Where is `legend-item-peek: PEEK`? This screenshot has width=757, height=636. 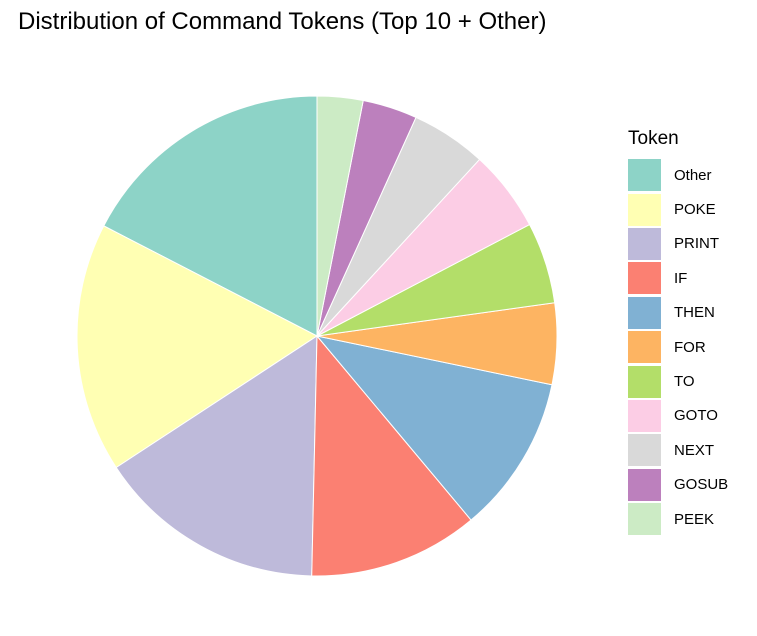 legend-item-peek: PEEK is located at coordinates (678, 519).